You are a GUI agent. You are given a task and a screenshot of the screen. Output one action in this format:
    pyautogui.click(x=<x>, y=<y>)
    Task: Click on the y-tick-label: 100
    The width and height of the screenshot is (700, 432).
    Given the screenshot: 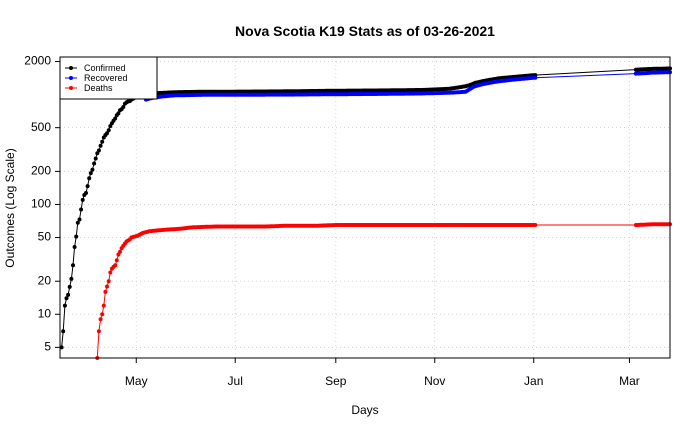 What is the action you would take?
    pyautogui.click(x=41, y=204)
    